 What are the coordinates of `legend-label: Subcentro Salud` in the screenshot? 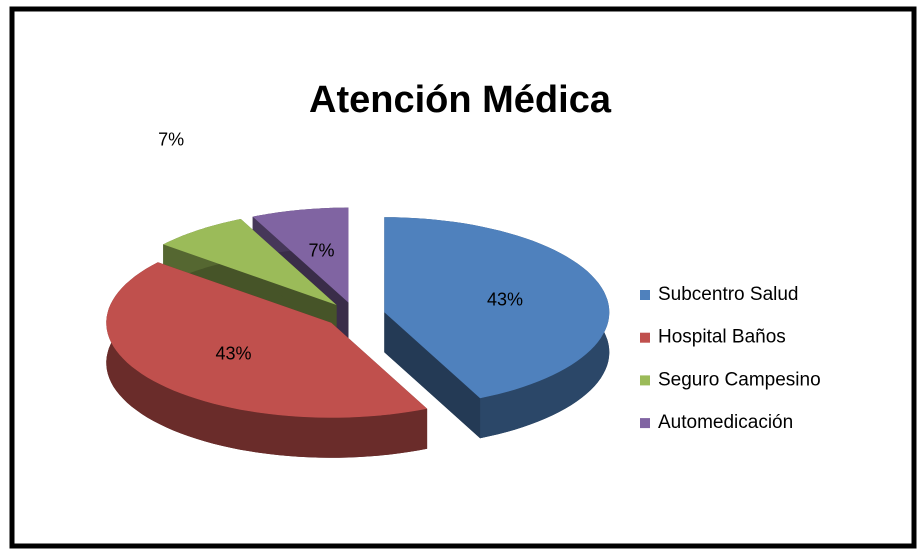 It's located at (728, 294).